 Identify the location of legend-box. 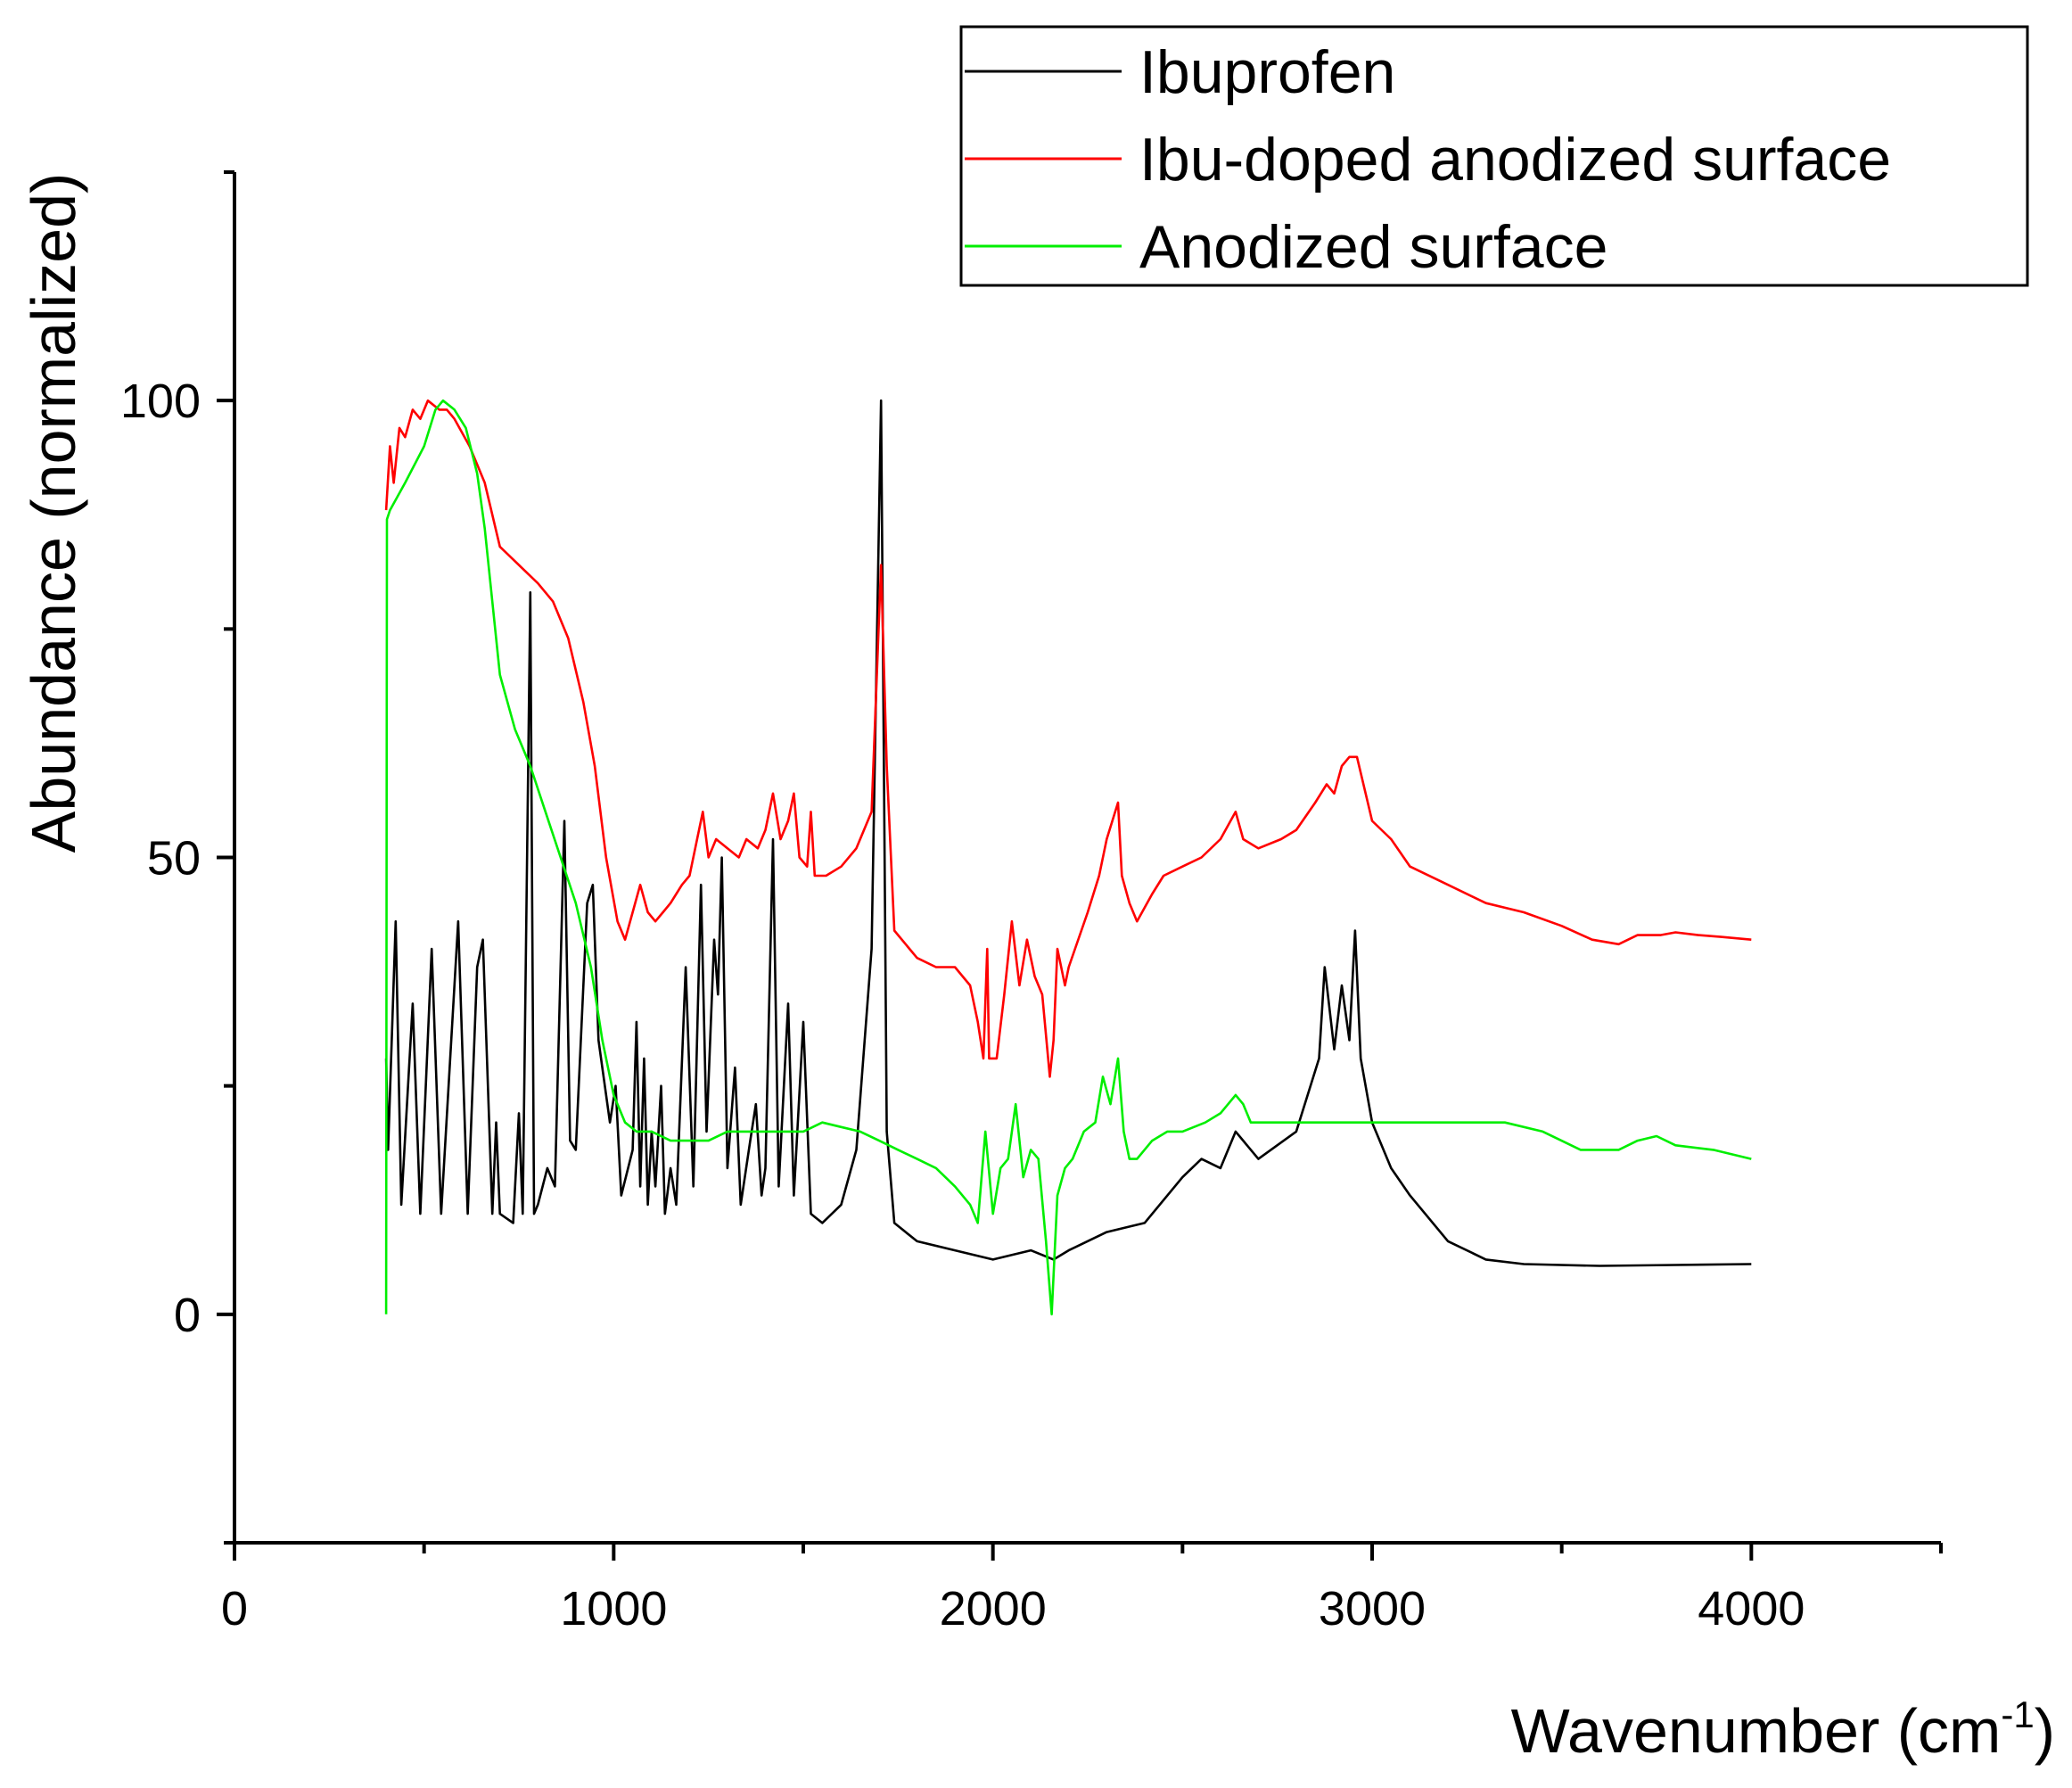
(1494, 156).